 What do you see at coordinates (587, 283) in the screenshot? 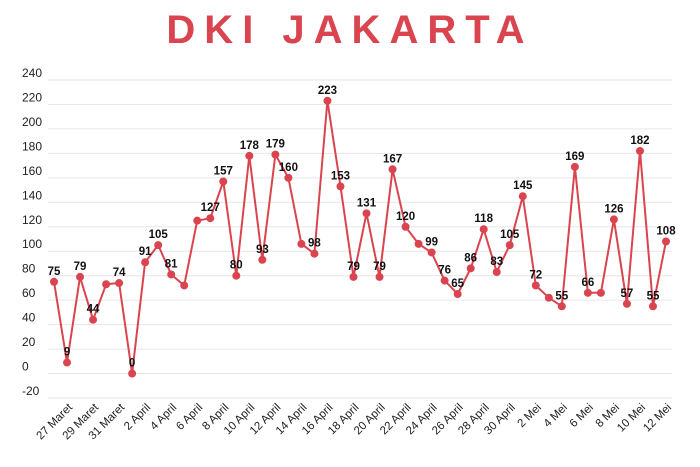
I see `data-label: 66` at bounding box center [587, 283].